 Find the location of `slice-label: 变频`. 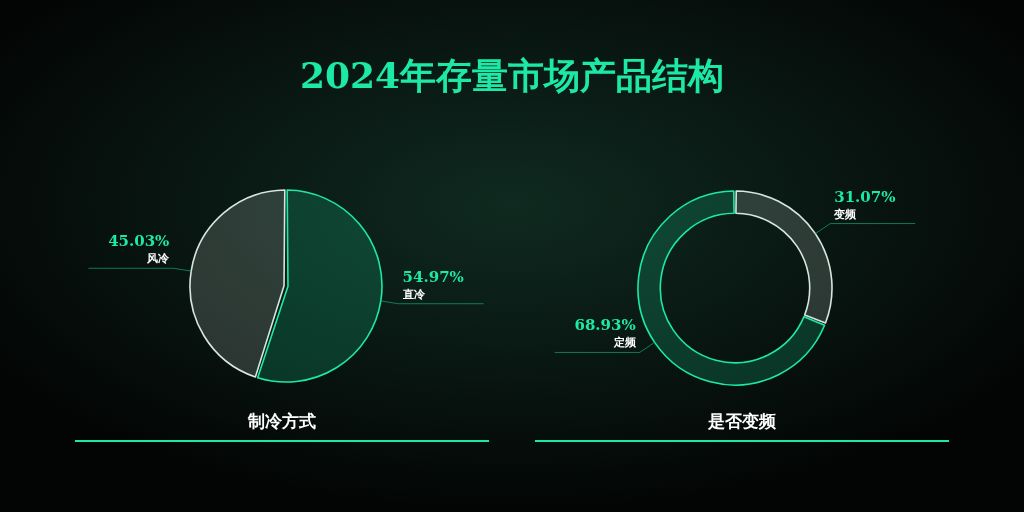

slice-label: 变频 is located at coordinates (845, 214).